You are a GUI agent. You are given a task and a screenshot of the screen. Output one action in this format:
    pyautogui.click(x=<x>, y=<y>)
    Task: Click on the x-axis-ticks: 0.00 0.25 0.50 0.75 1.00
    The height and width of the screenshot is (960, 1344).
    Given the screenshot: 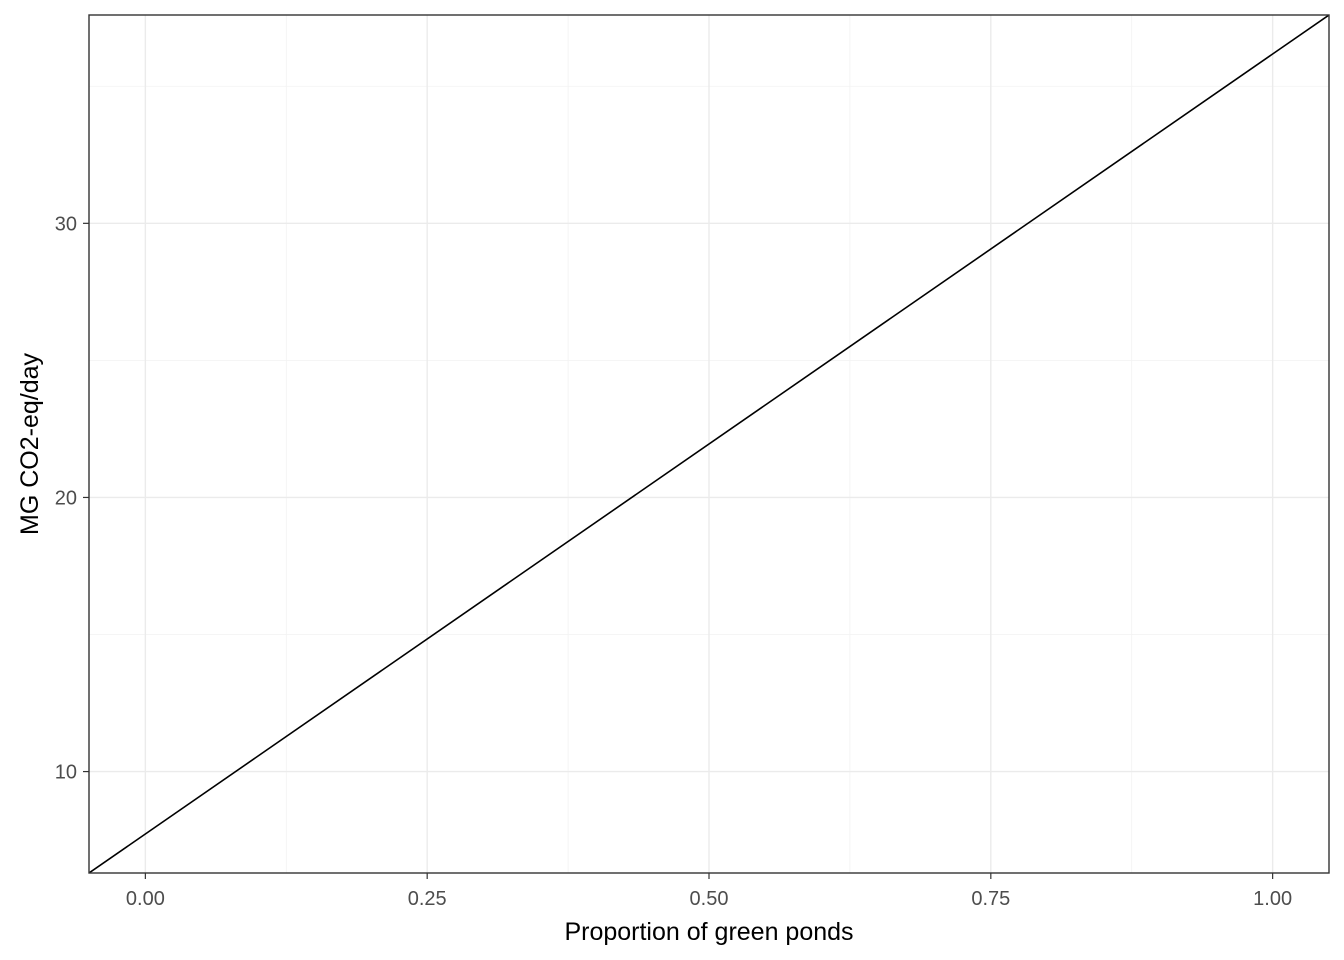 What is the action you would take?
    pyautogui.click(x=709, y=891)
    